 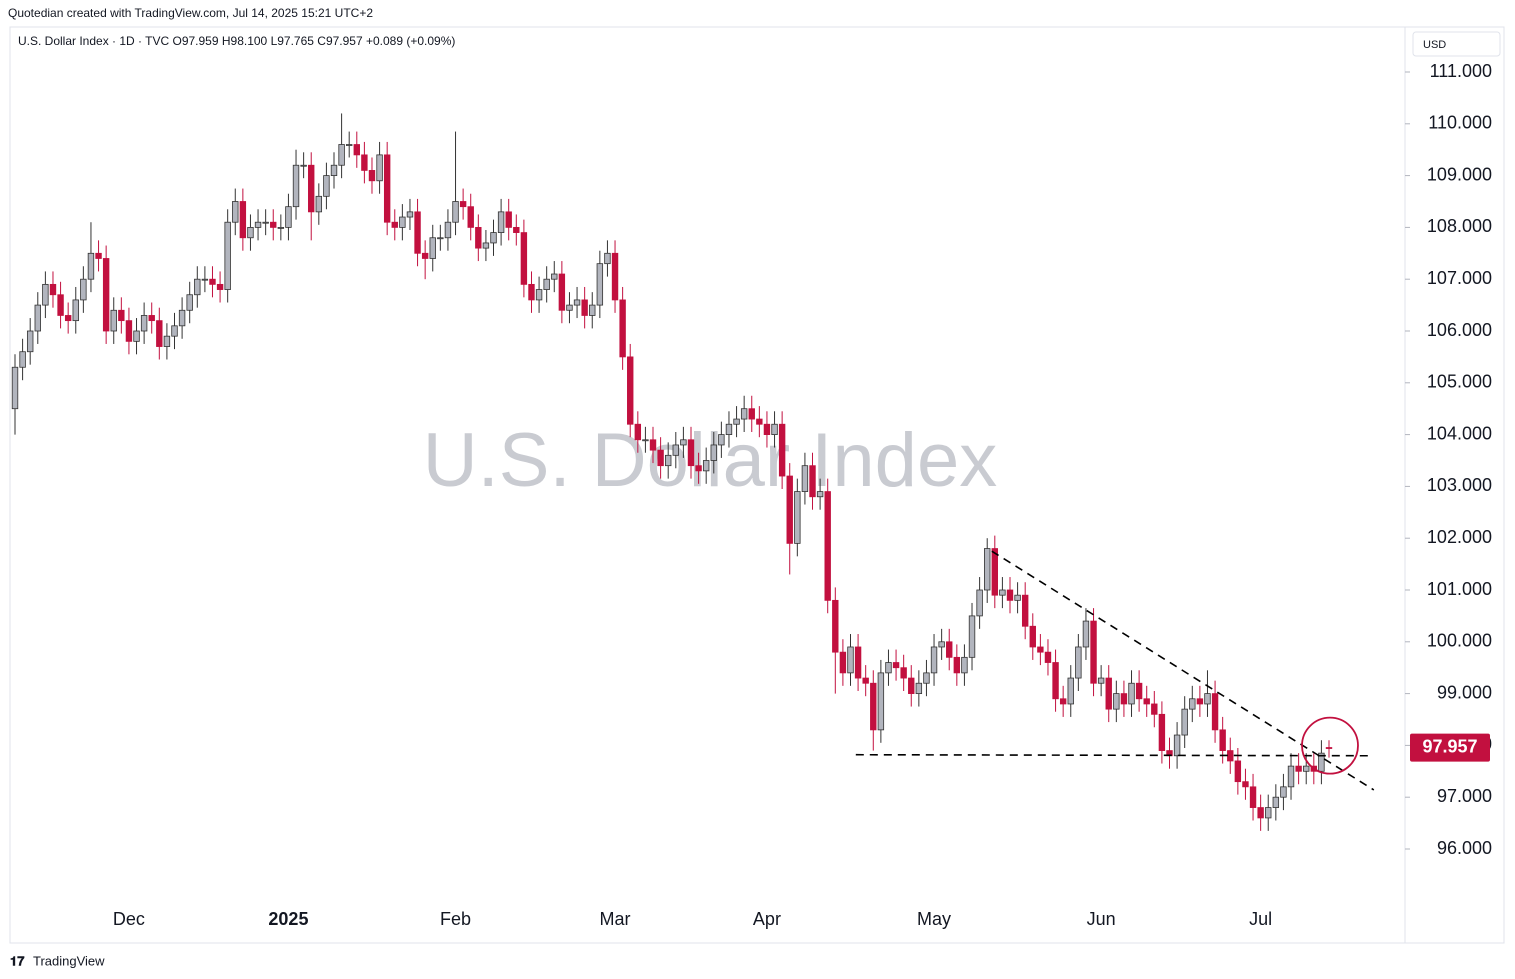 I want to click on x-tick-label: Jul, so click(x=1260, y=919).